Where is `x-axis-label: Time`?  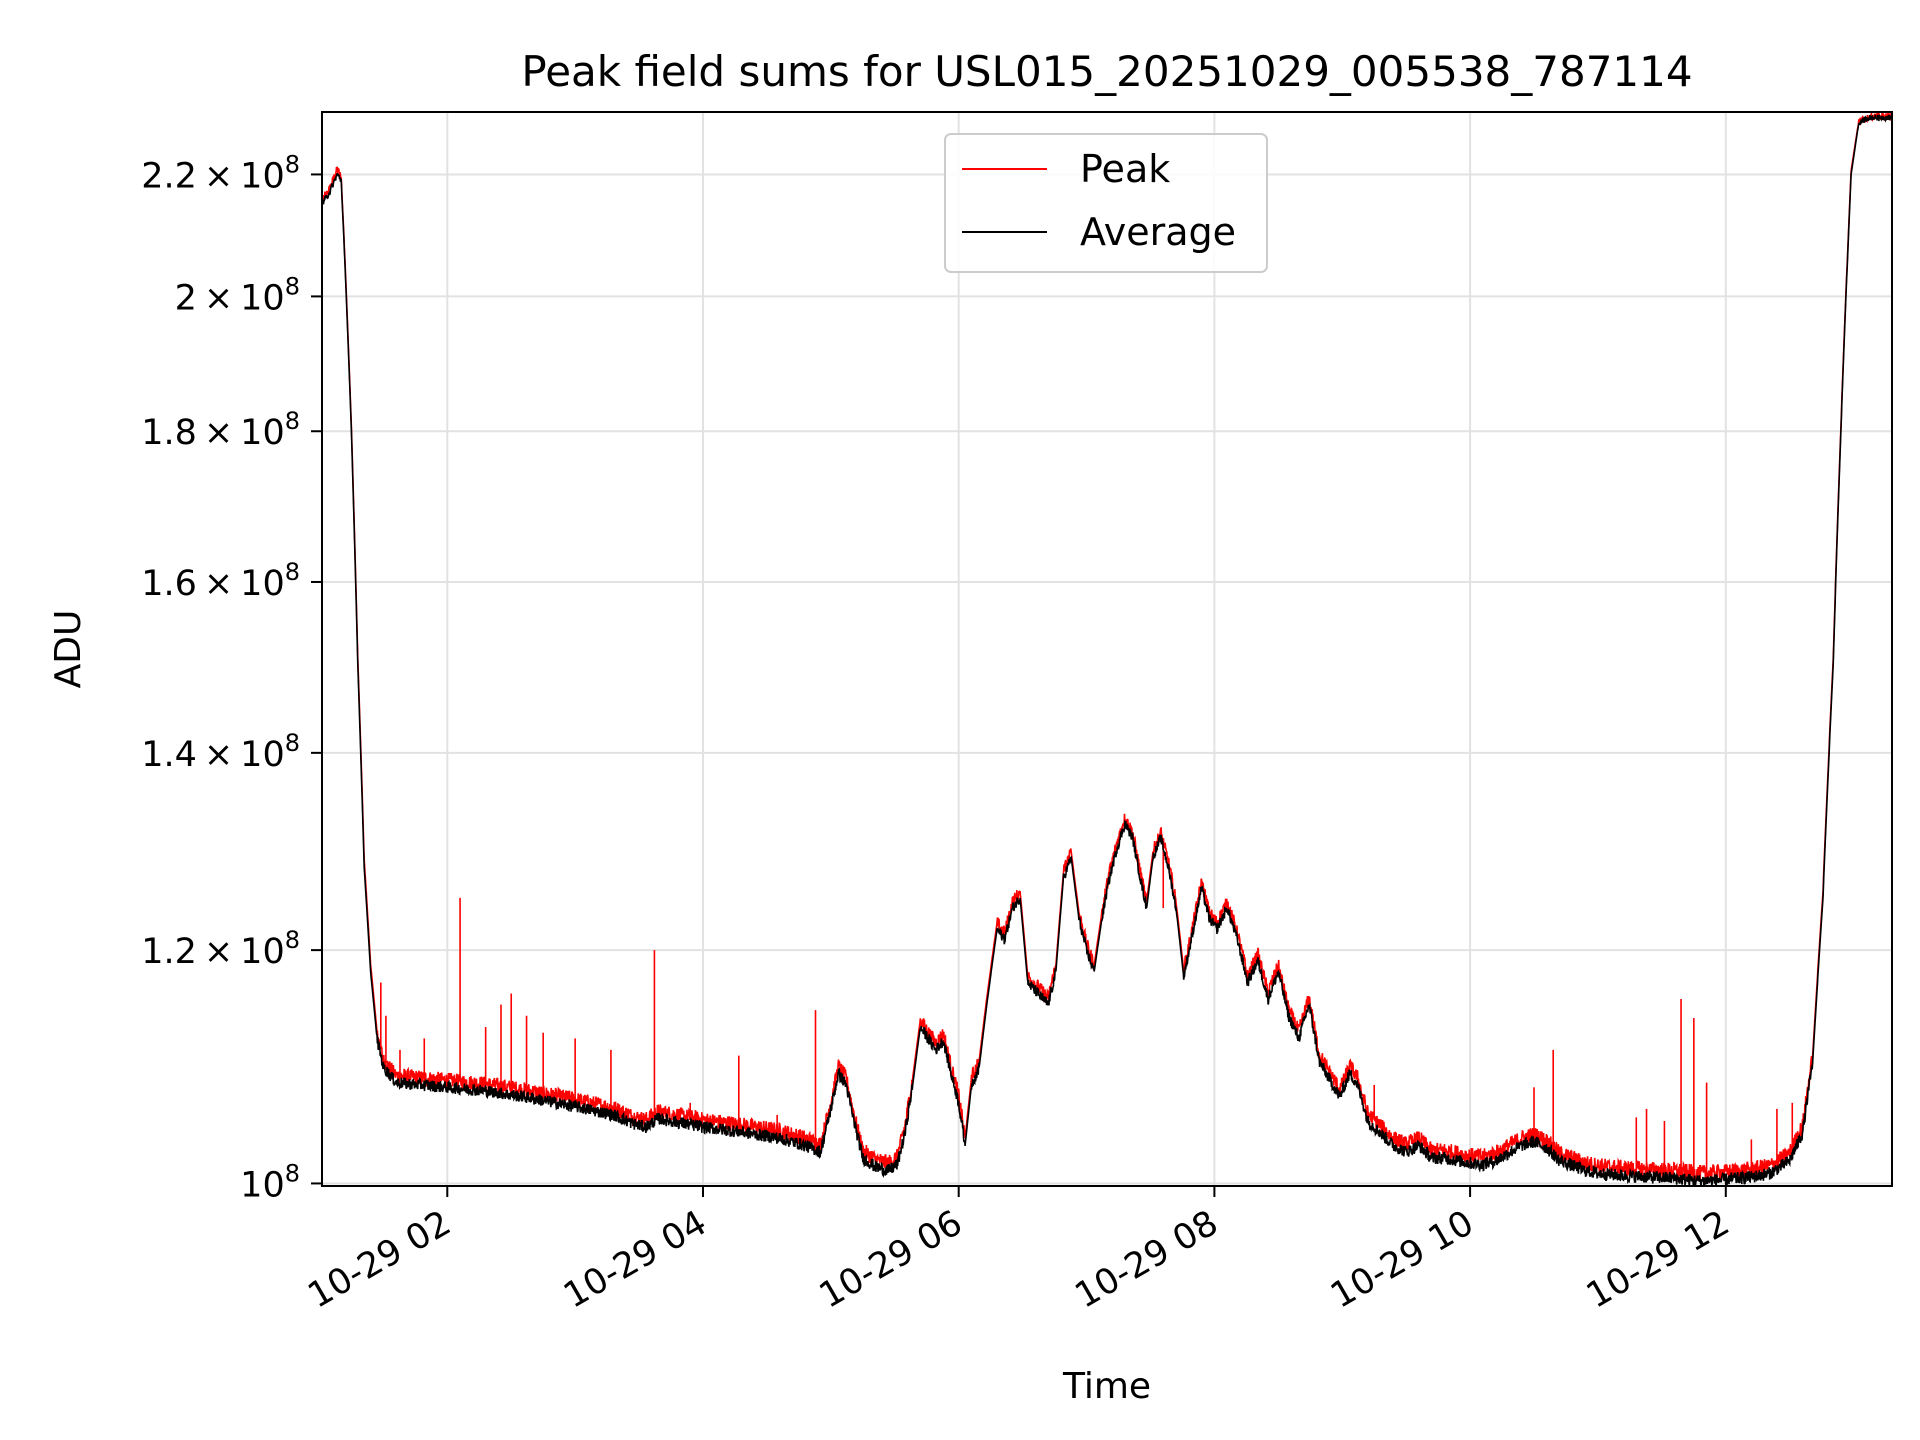
x-axis-label: Time is located at coordinates (1106, 1386).